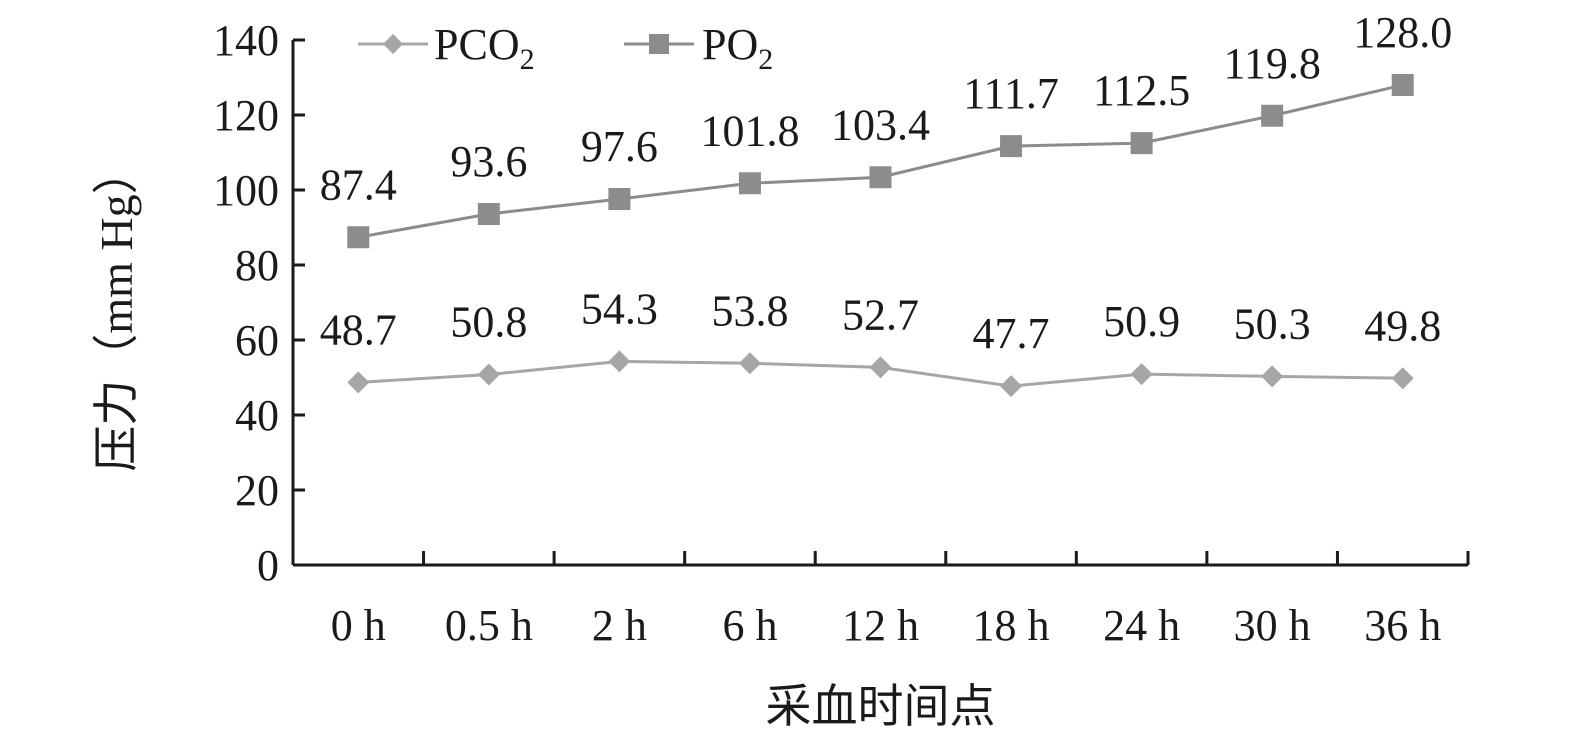 This screenshot has width=1575, height=744. Describe the element at coordinates (880, 341) in the screenshot. I see `series-pco2: 48.7 50.8 54.3 53.8 52.7 47.7 50.9 50.3 49.8` at that location.